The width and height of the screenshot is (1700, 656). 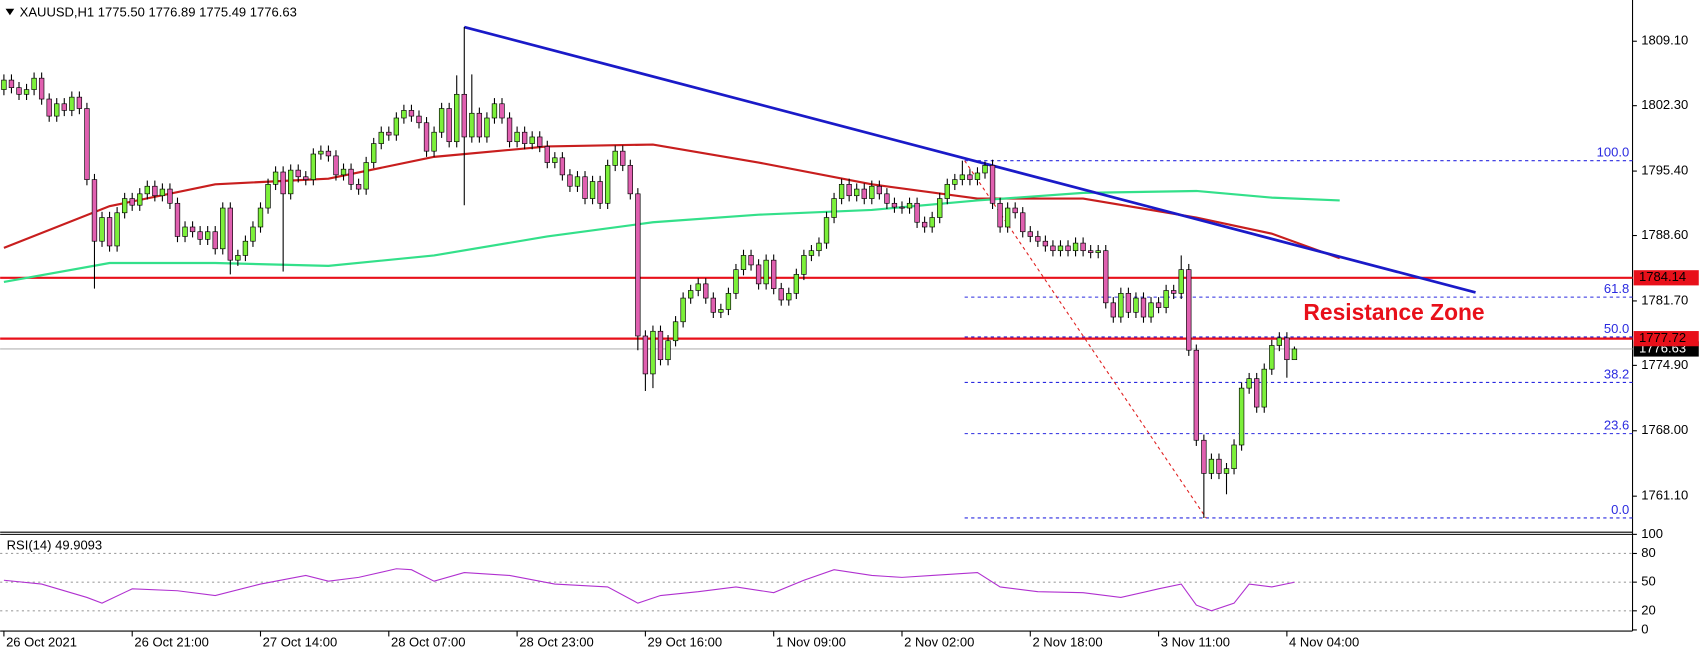 I want to click on x-tick-label: 27 Oct 14:00, so click(x=300, y=641).